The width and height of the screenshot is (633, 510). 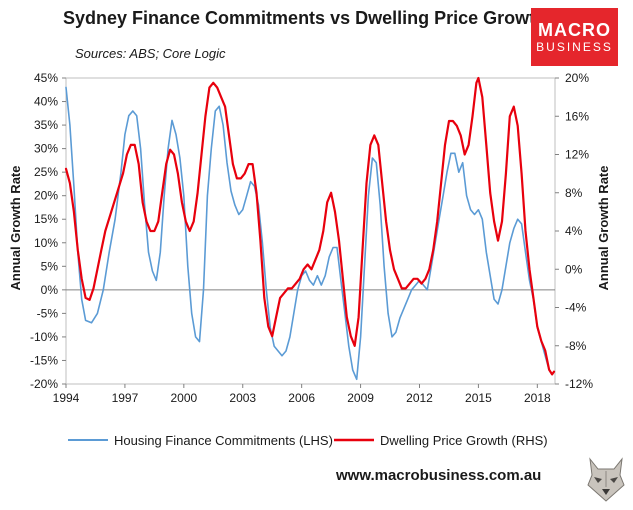 I want to click on y-left-tick-label: 40%, so click(x=46, y=102).